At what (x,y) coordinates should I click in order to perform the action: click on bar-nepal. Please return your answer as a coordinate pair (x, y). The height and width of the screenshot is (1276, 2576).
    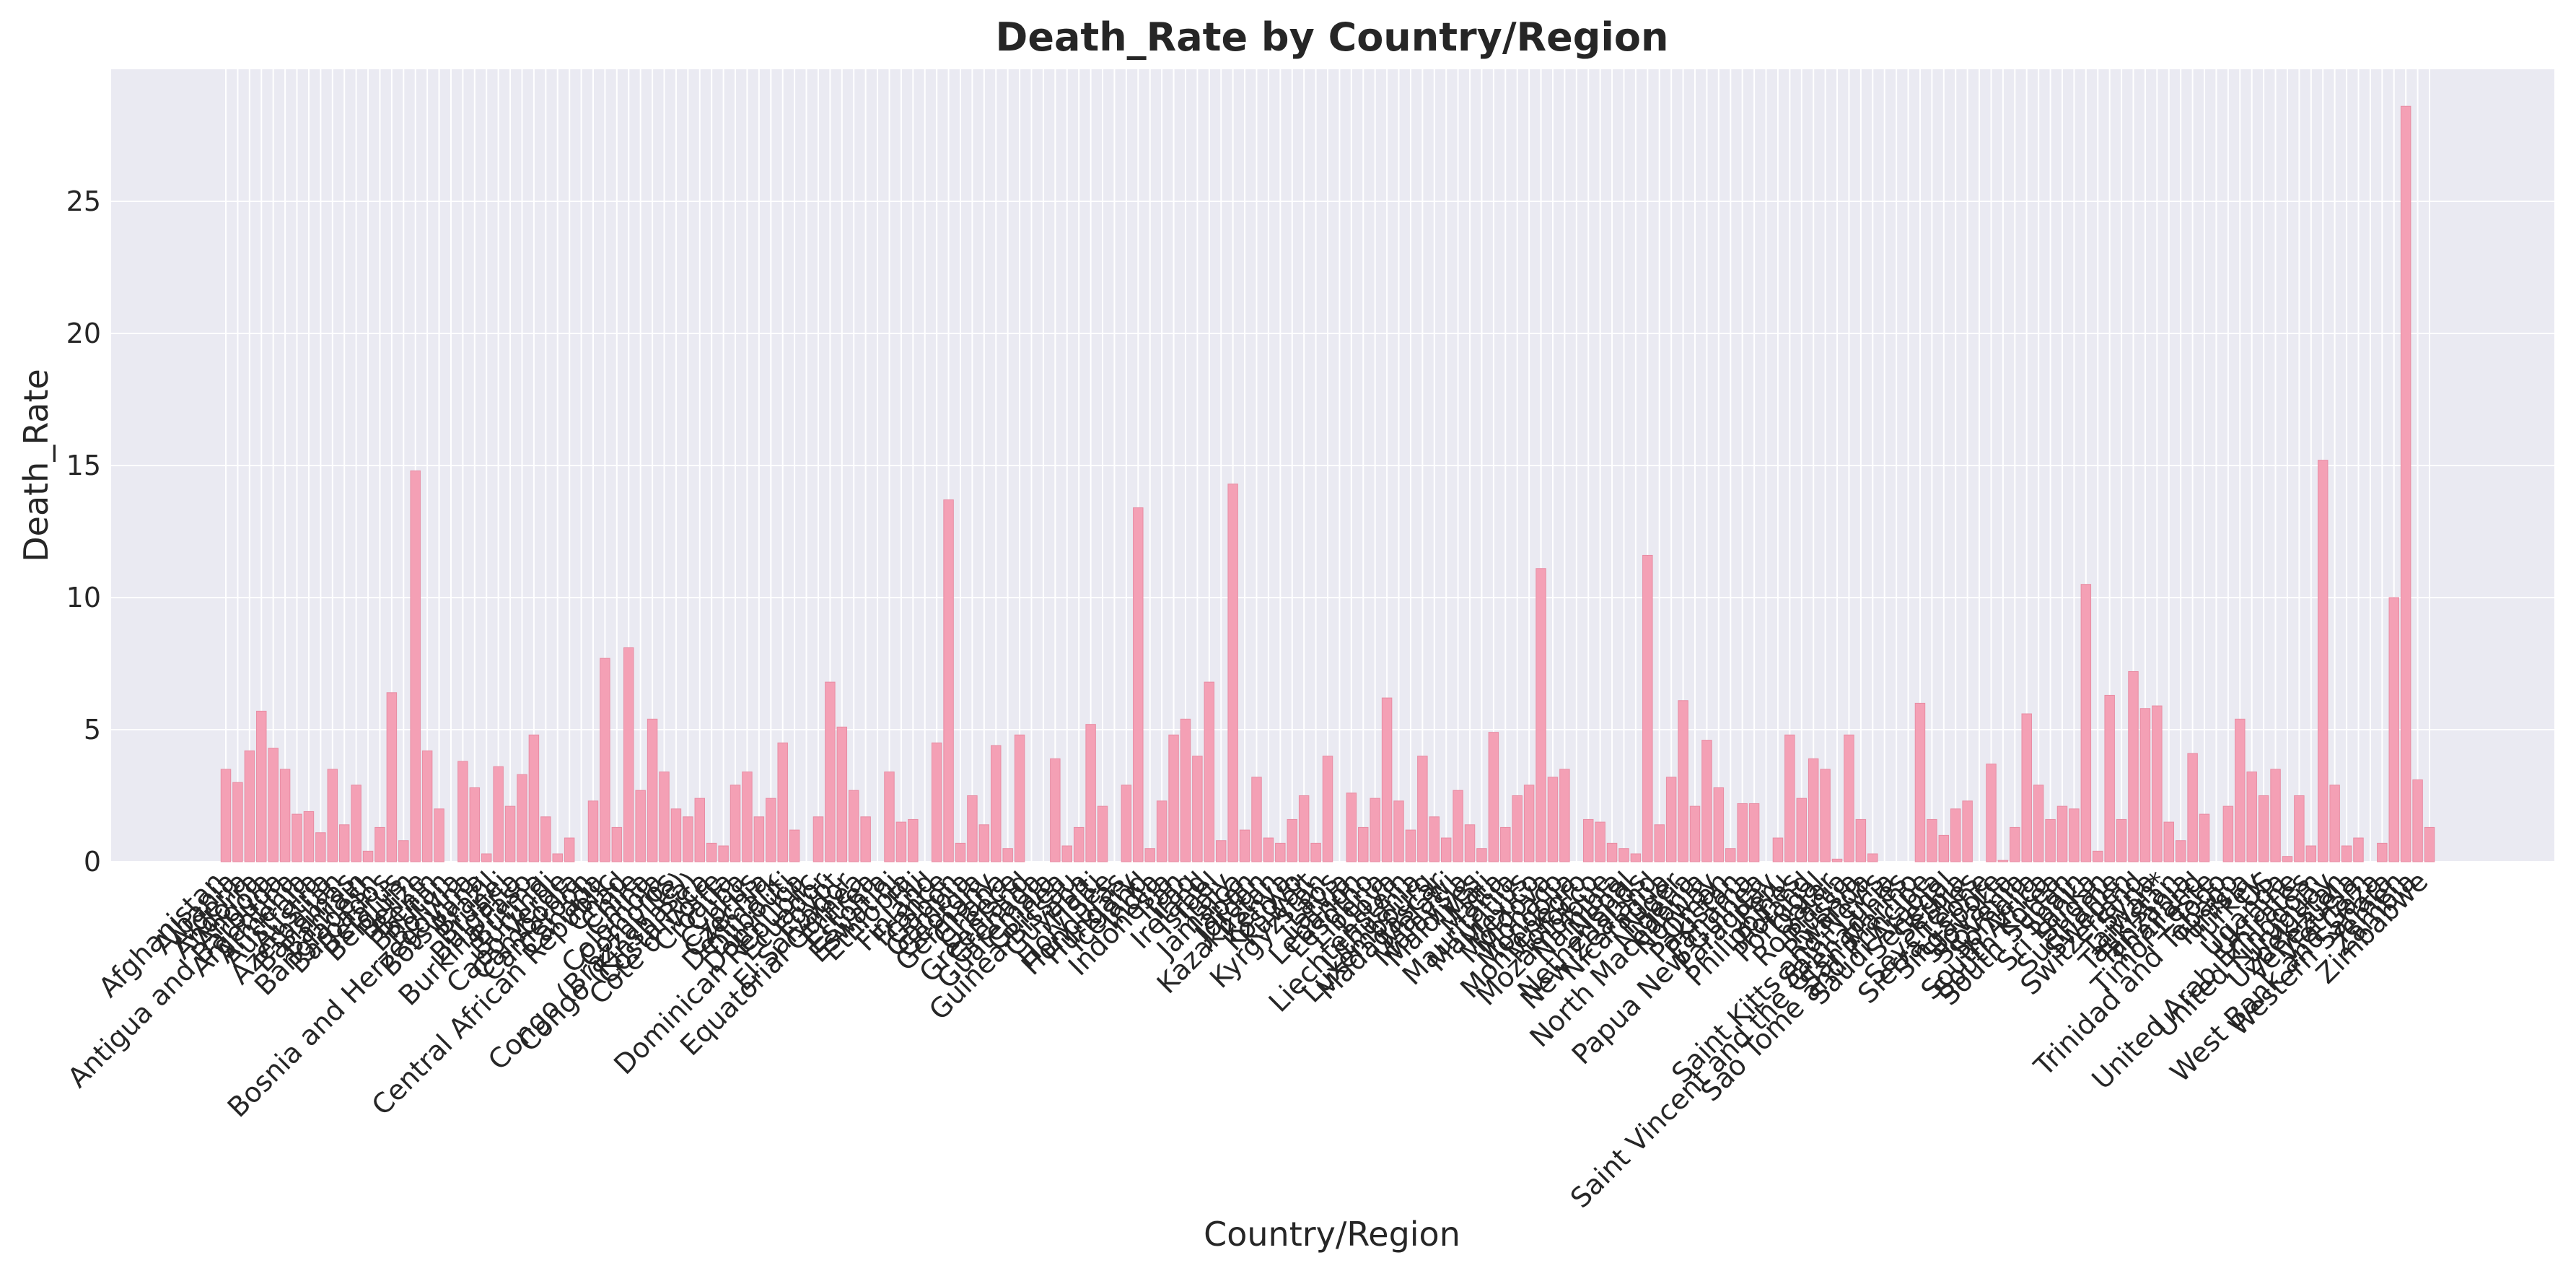
    Looking at the image, I should click on (1636, 857).